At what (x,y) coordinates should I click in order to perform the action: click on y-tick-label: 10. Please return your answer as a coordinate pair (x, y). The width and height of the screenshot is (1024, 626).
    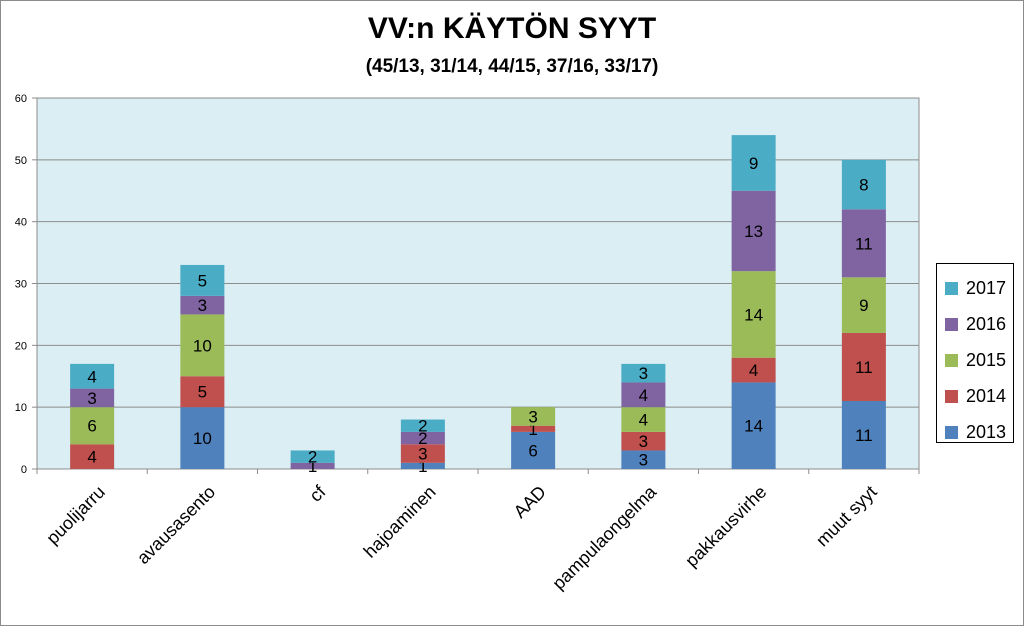
    Looking at the image, I should click on (21, 408).